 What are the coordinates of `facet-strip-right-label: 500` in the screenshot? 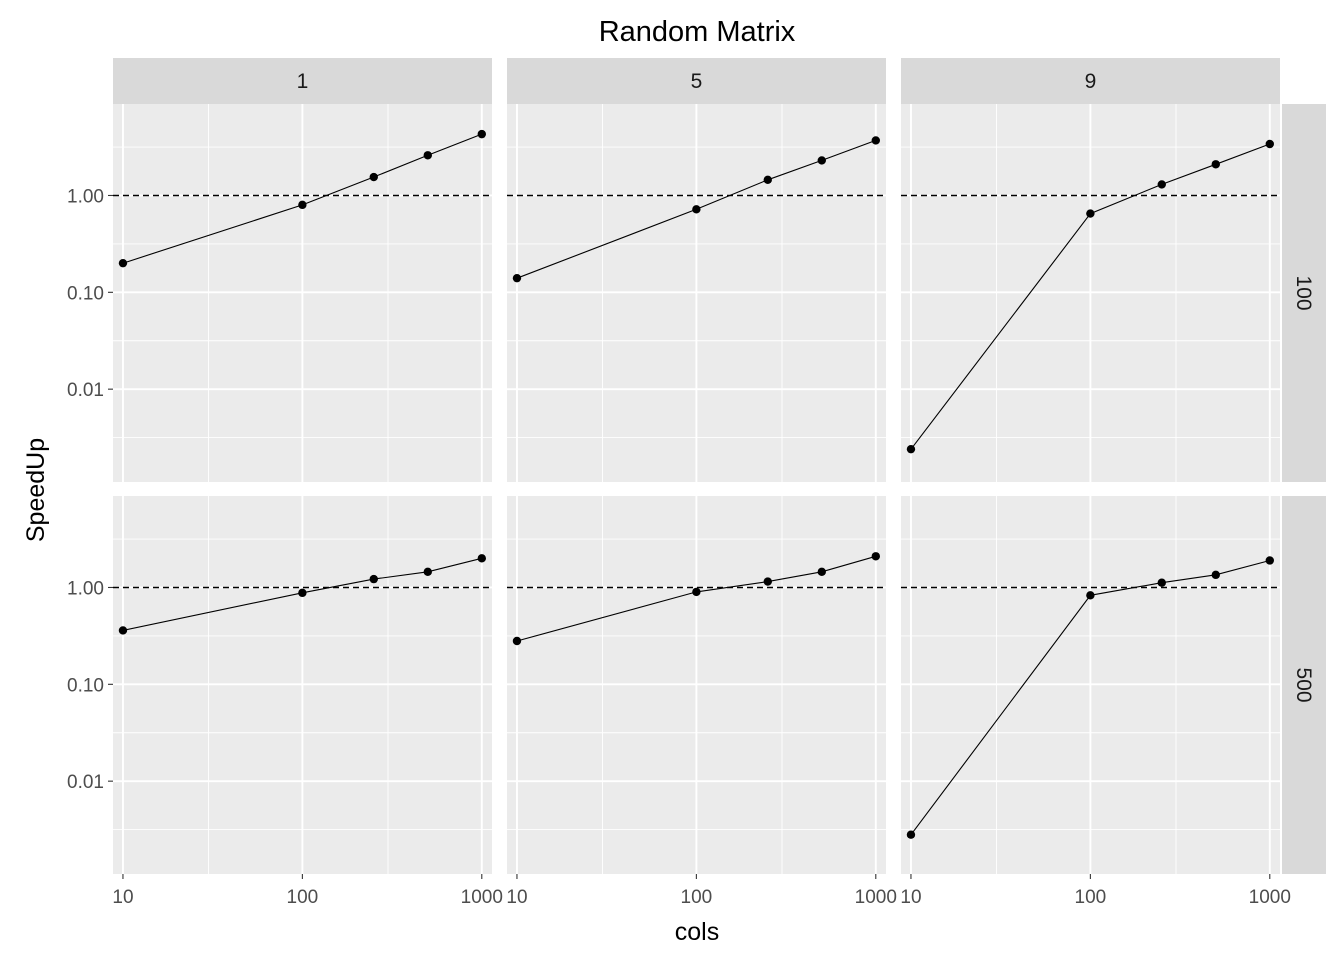 It's located at (1303, 684).